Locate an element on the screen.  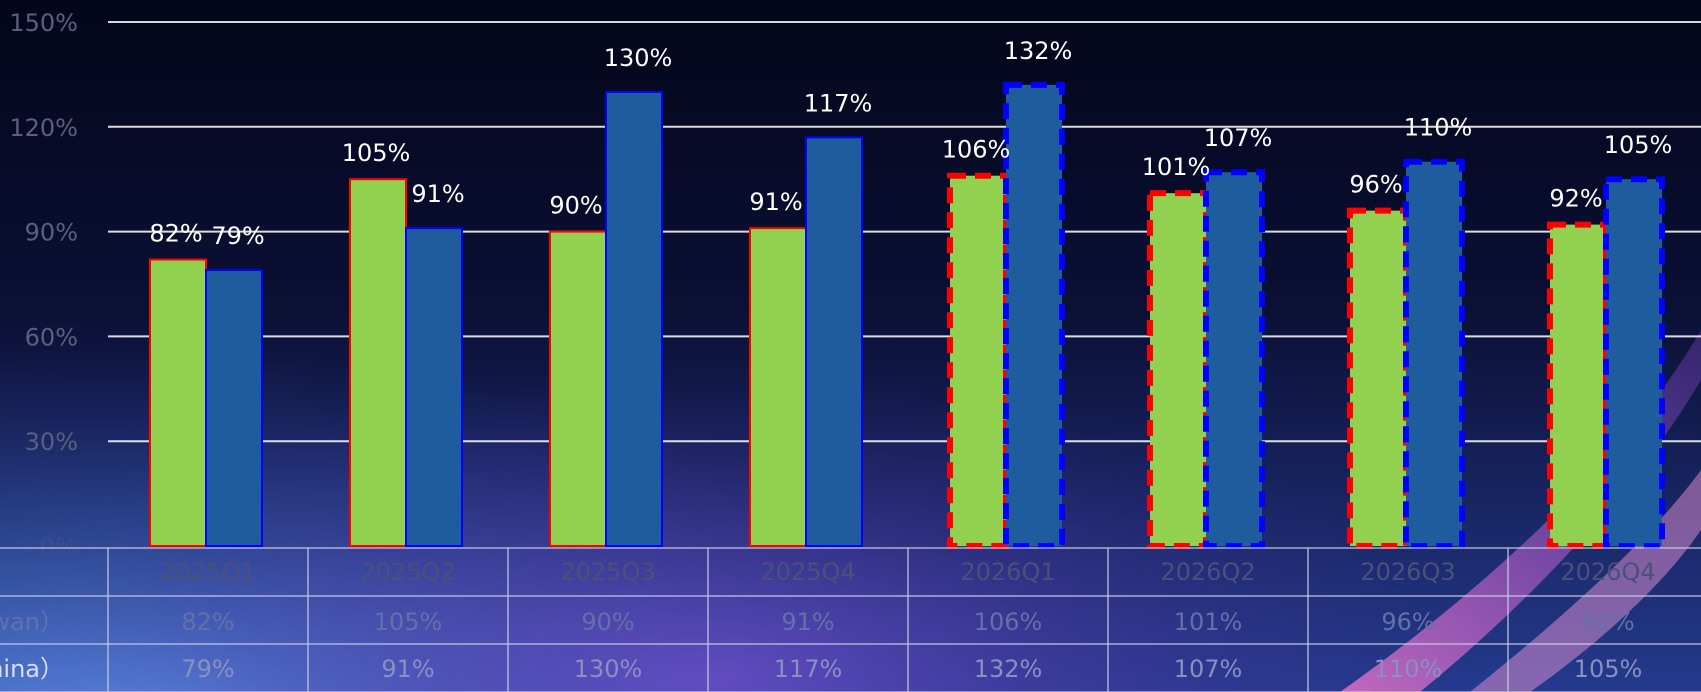
table-cell: 90% is located at coordinates (607, 622).